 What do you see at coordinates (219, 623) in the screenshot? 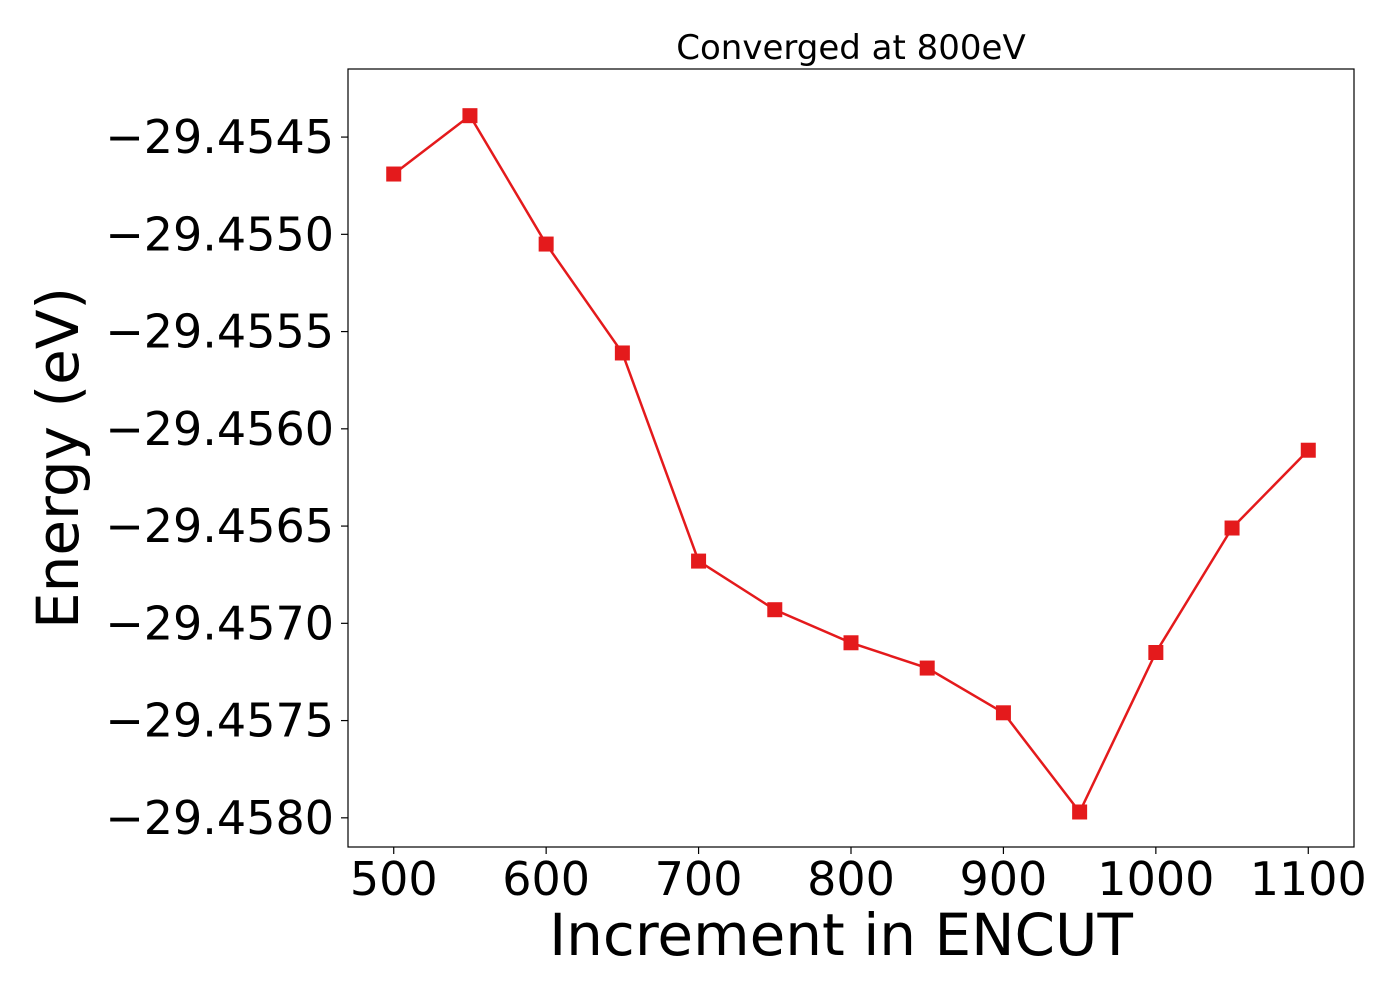
I see `y-tick-label: −29.4570` at bounding box center [219, 623].